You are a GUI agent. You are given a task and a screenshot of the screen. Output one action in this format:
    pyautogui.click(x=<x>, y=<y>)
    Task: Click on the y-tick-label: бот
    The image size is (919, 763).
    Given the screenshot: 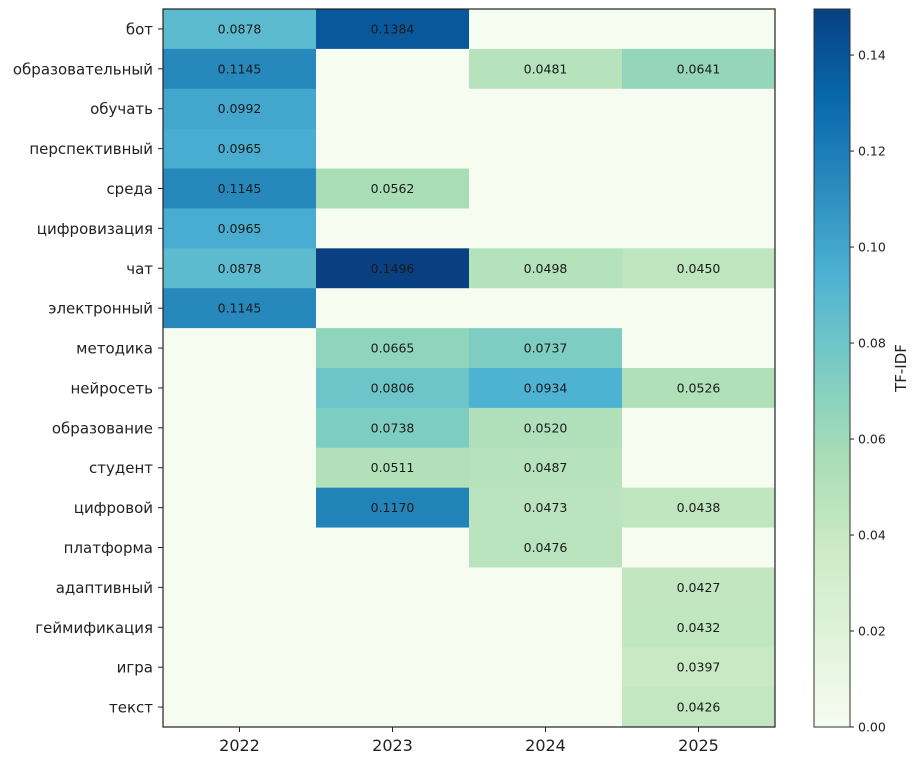 What is the action you would take?
    pyautogui.click(x=139, y=29)
    